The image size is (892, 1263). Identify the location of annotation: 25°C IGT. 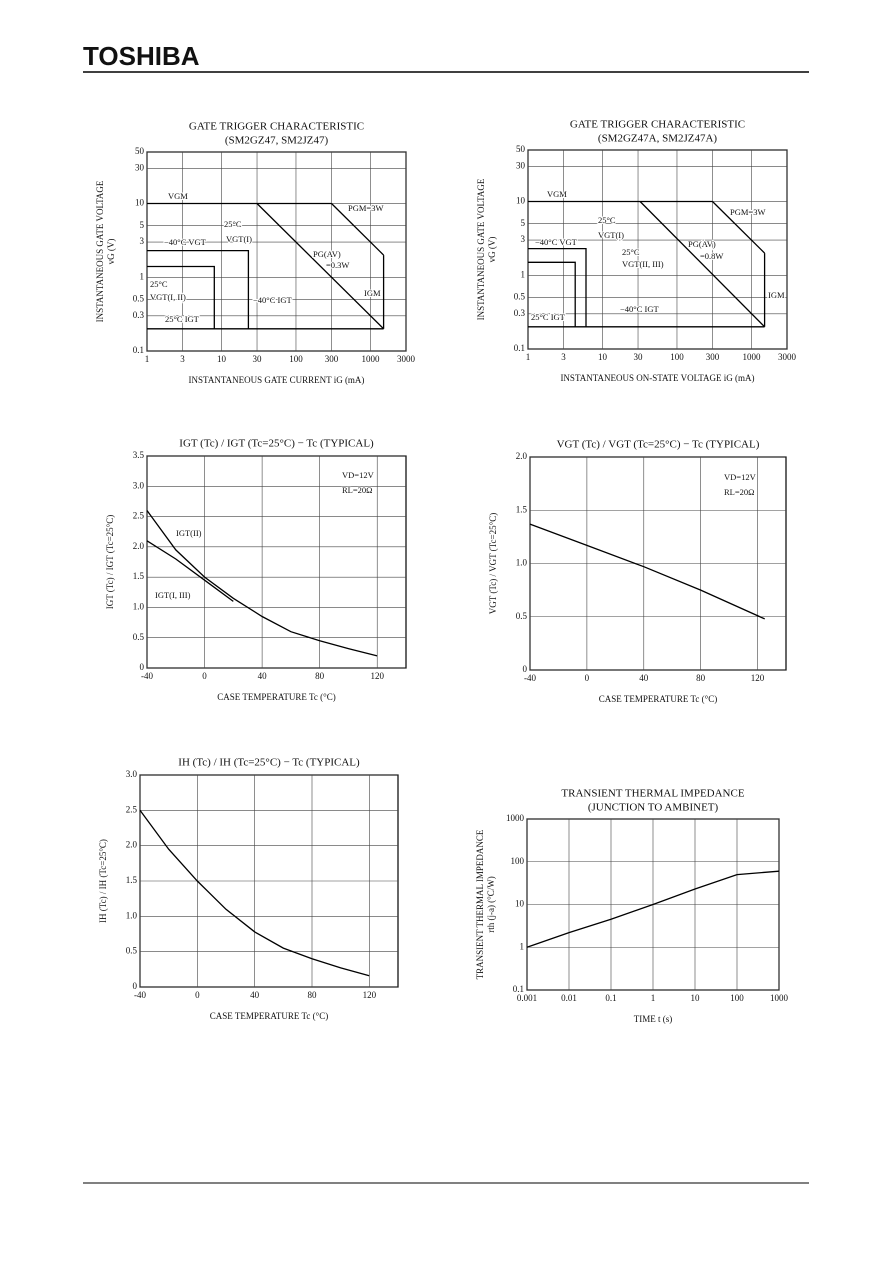
(182, 319).